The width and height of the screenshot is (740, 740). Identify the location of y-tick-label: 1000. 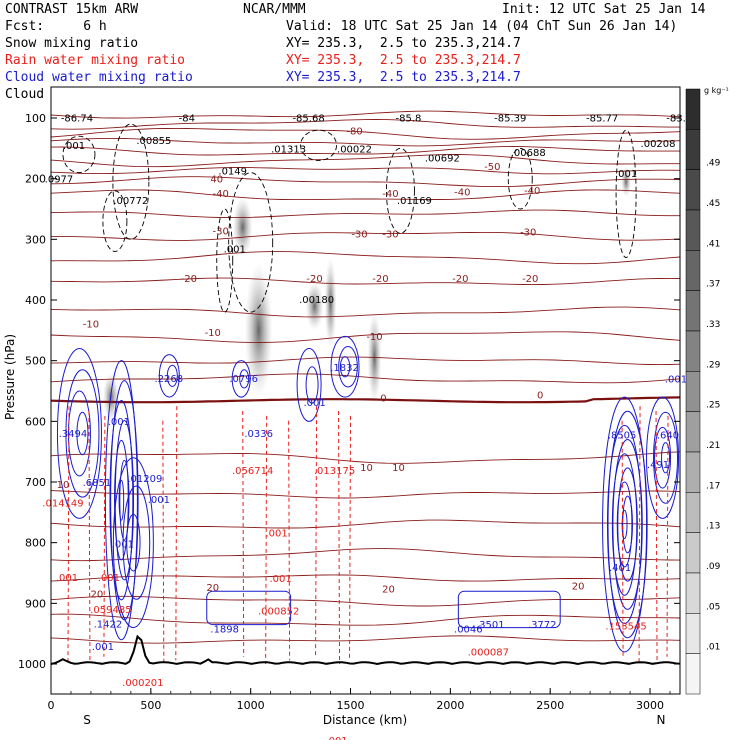
(32, 664).